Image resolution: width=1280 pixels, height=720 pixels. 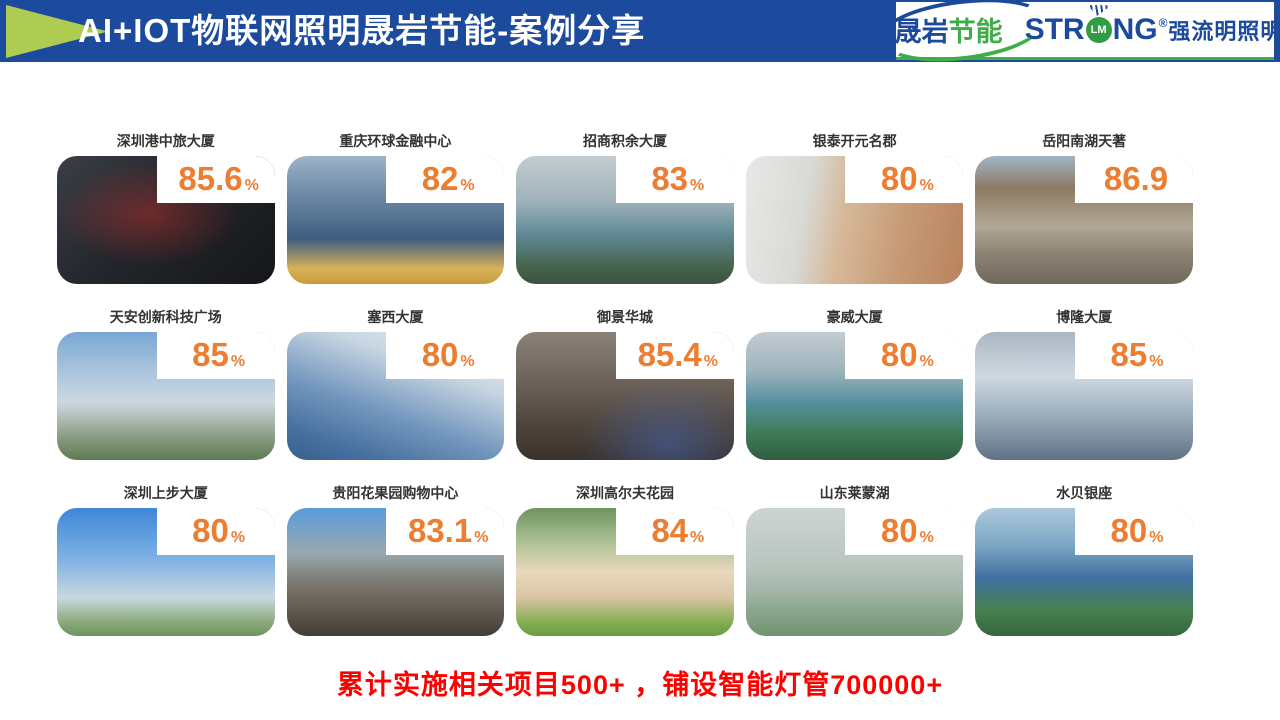 What do you see at coordinates (165, 493) in the screenshot?
I see `building-name: 深圳上步大厦` at bounding box center [165, 493].